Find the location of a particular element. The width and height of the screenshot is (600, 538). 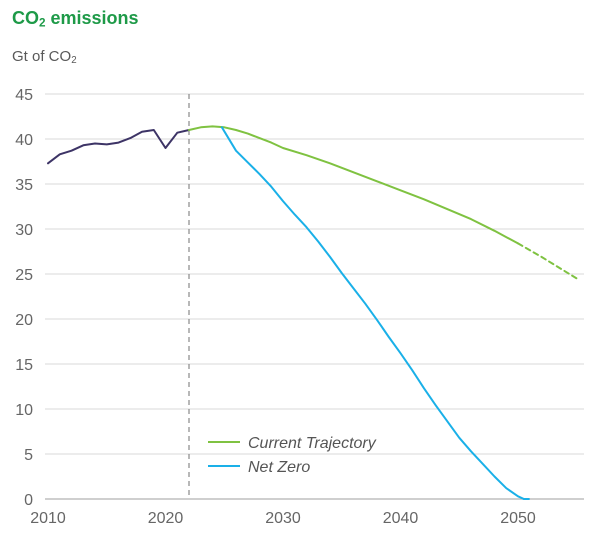

y-tick-label: 20 is located at coordinates (24, 320).